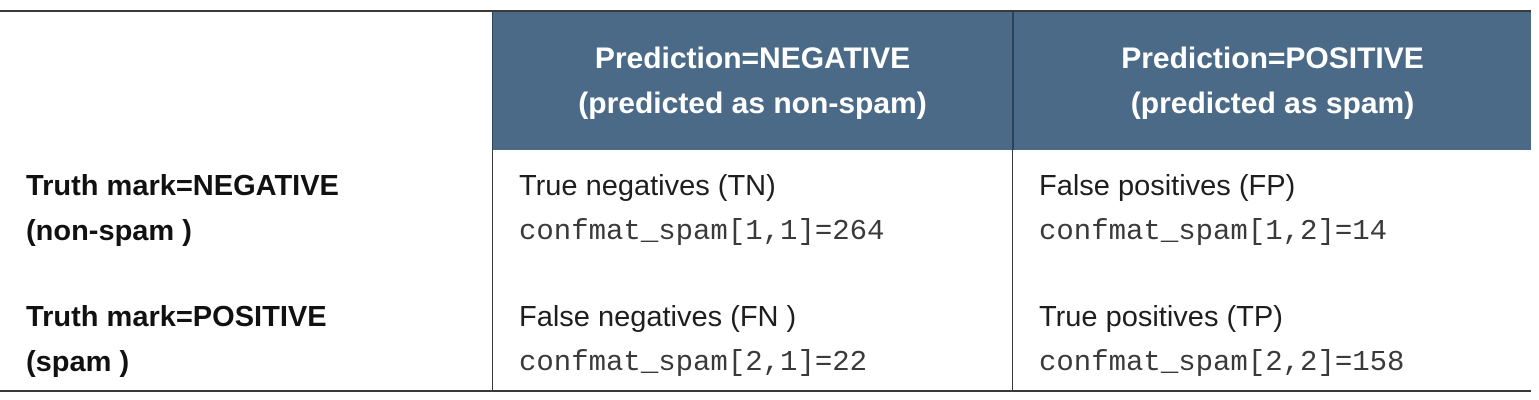 The height and width of the screenshot is (400, 1539). What do you see at coordinates (693, 362) in the screenshot?
I see `cell-false-negatives-code: confmat_spam[2,1]=22` at bounding box center [693, 362].